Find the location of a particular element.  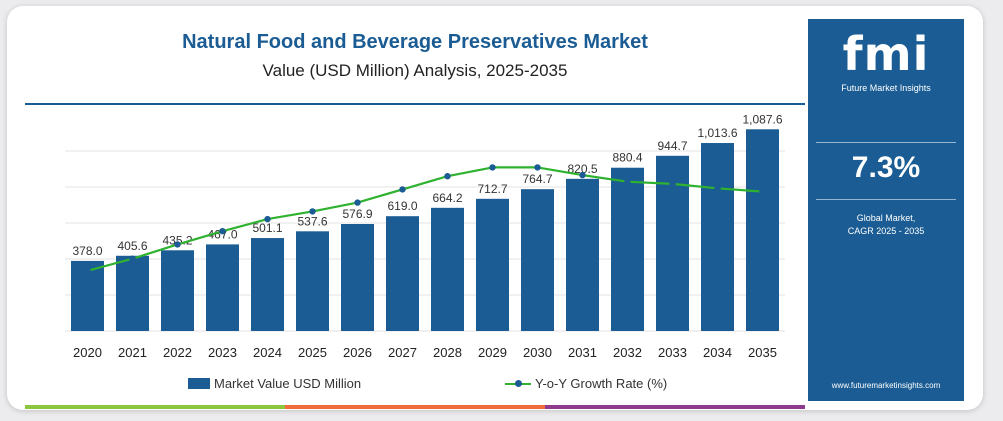

legend-item-growth-rate: Y-o-Y Growth Rate (%) is located at coordinates (586, 383).